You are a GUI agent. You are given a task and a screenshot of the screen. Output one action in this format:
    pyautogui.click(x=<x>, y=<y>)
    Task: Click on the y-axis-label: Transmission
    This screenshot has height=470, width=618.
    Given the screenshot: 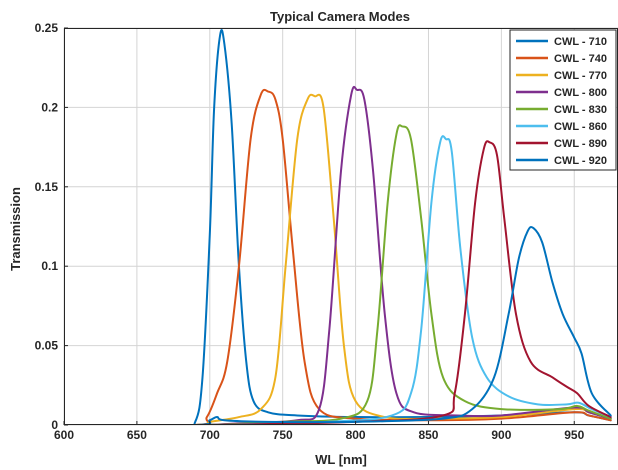 What is the action you would take?
    pyautogui.click(x=15, y=229)
    